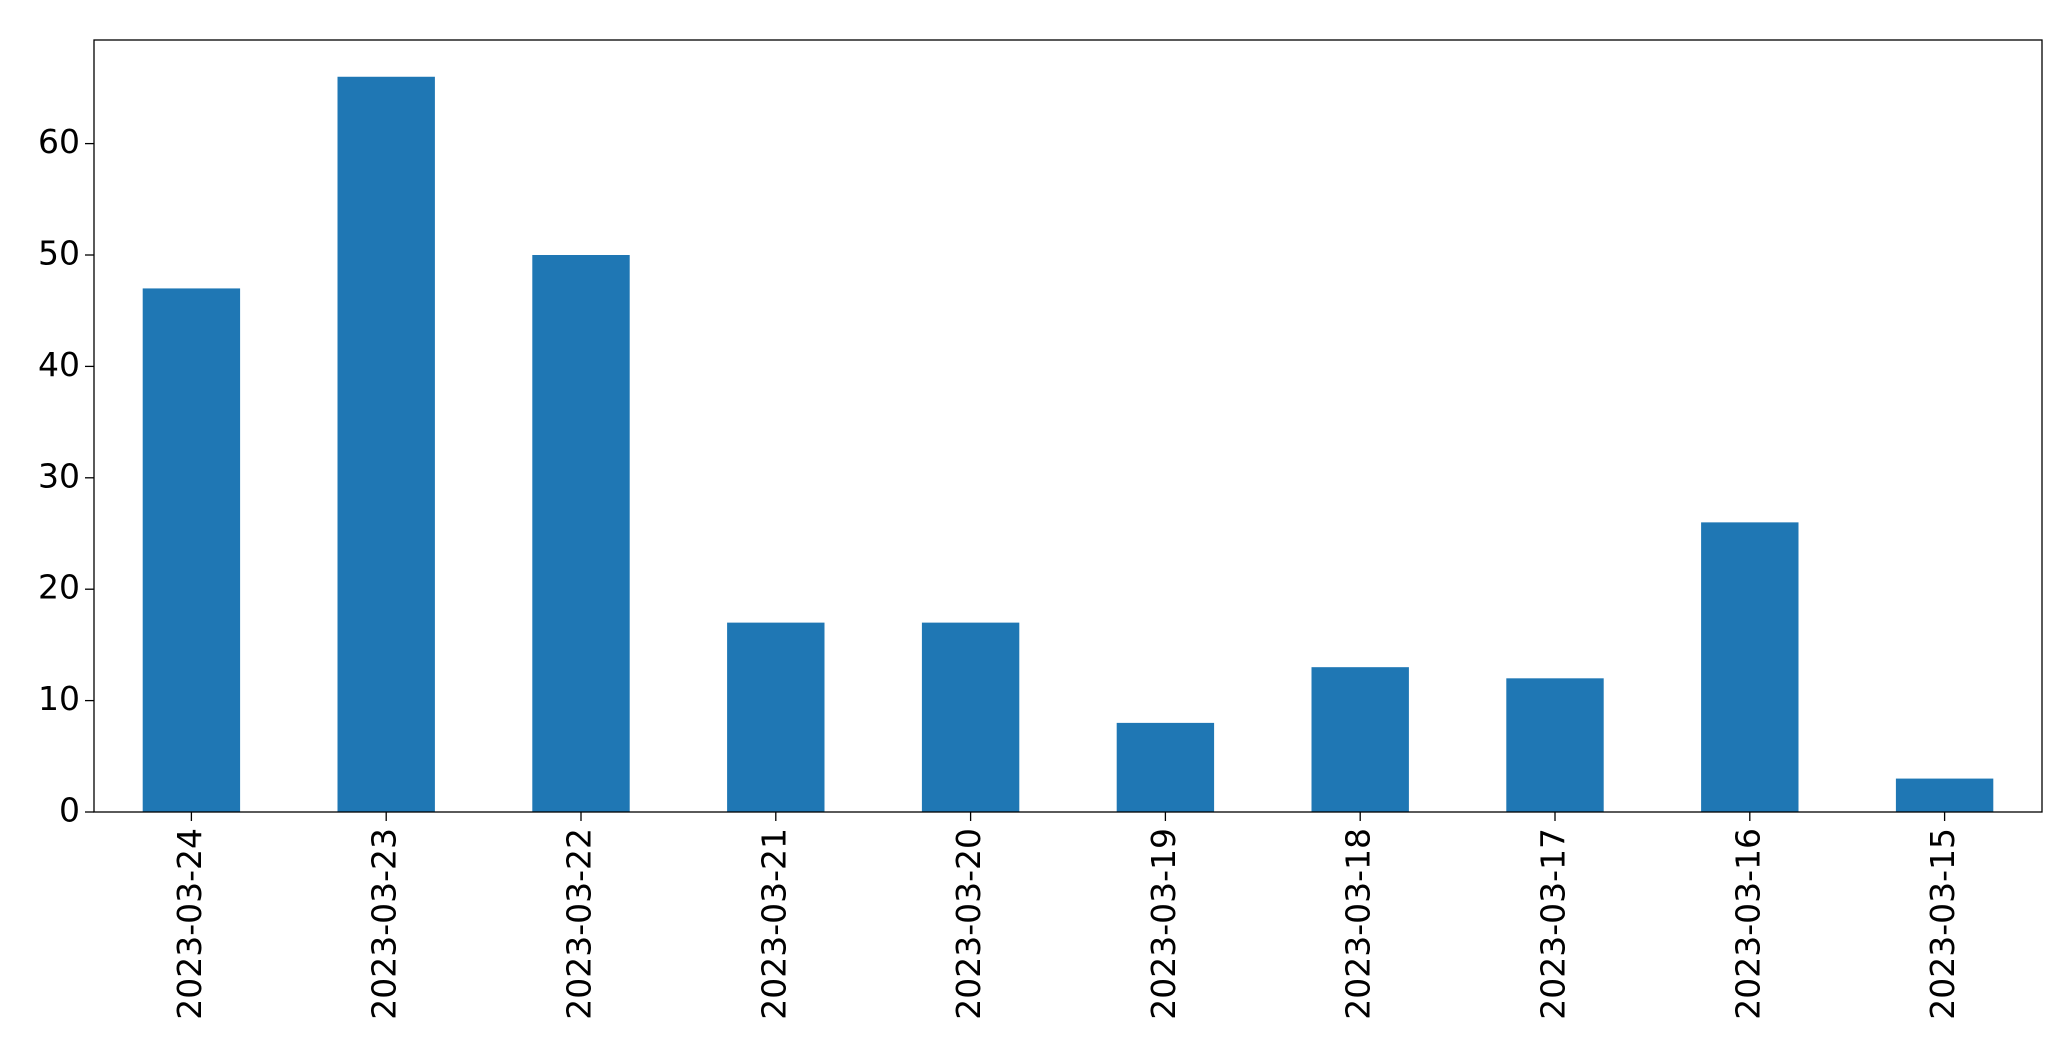 This screenshot has height=1061, width=2071. I want to click on x-tick-label: 2023-03-22, so click(579, 924).